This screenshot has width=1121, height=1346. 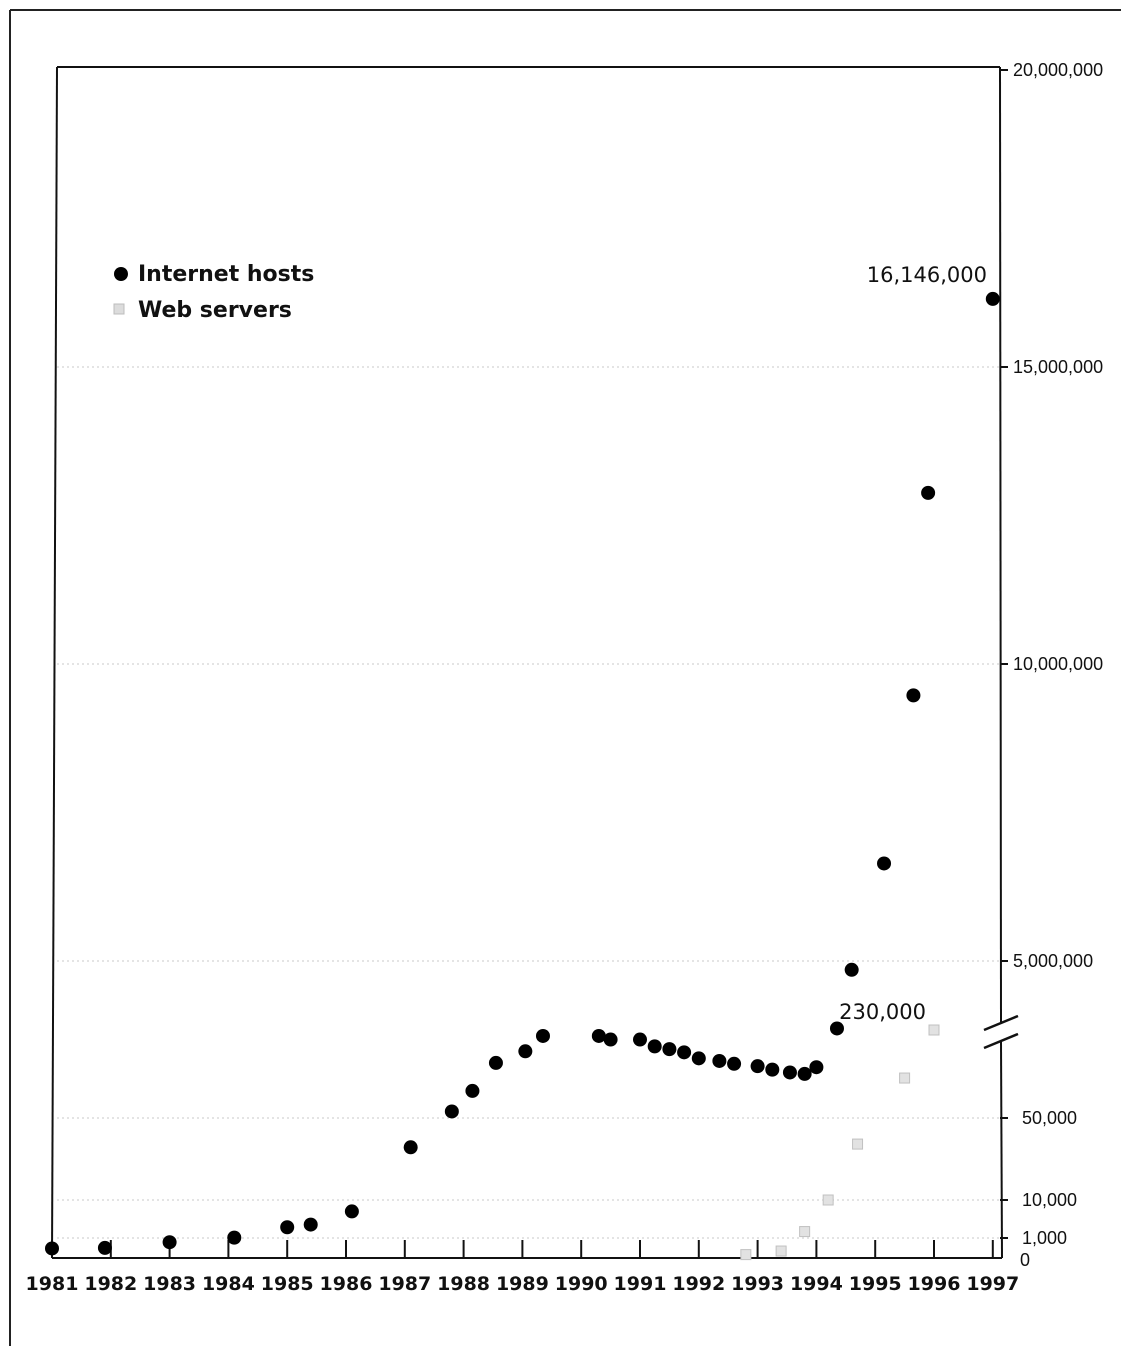 What do you see at coordinates (698, 1284) in the screenshot?
I see `x-tick-label: 1992` at bounding box center [698, 1284].